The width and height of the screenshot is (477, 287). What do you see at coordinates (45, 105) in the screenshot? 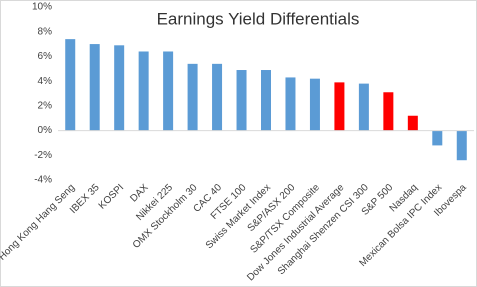
I see `y-tick-label: 2%` at bounding box center [45, 105].